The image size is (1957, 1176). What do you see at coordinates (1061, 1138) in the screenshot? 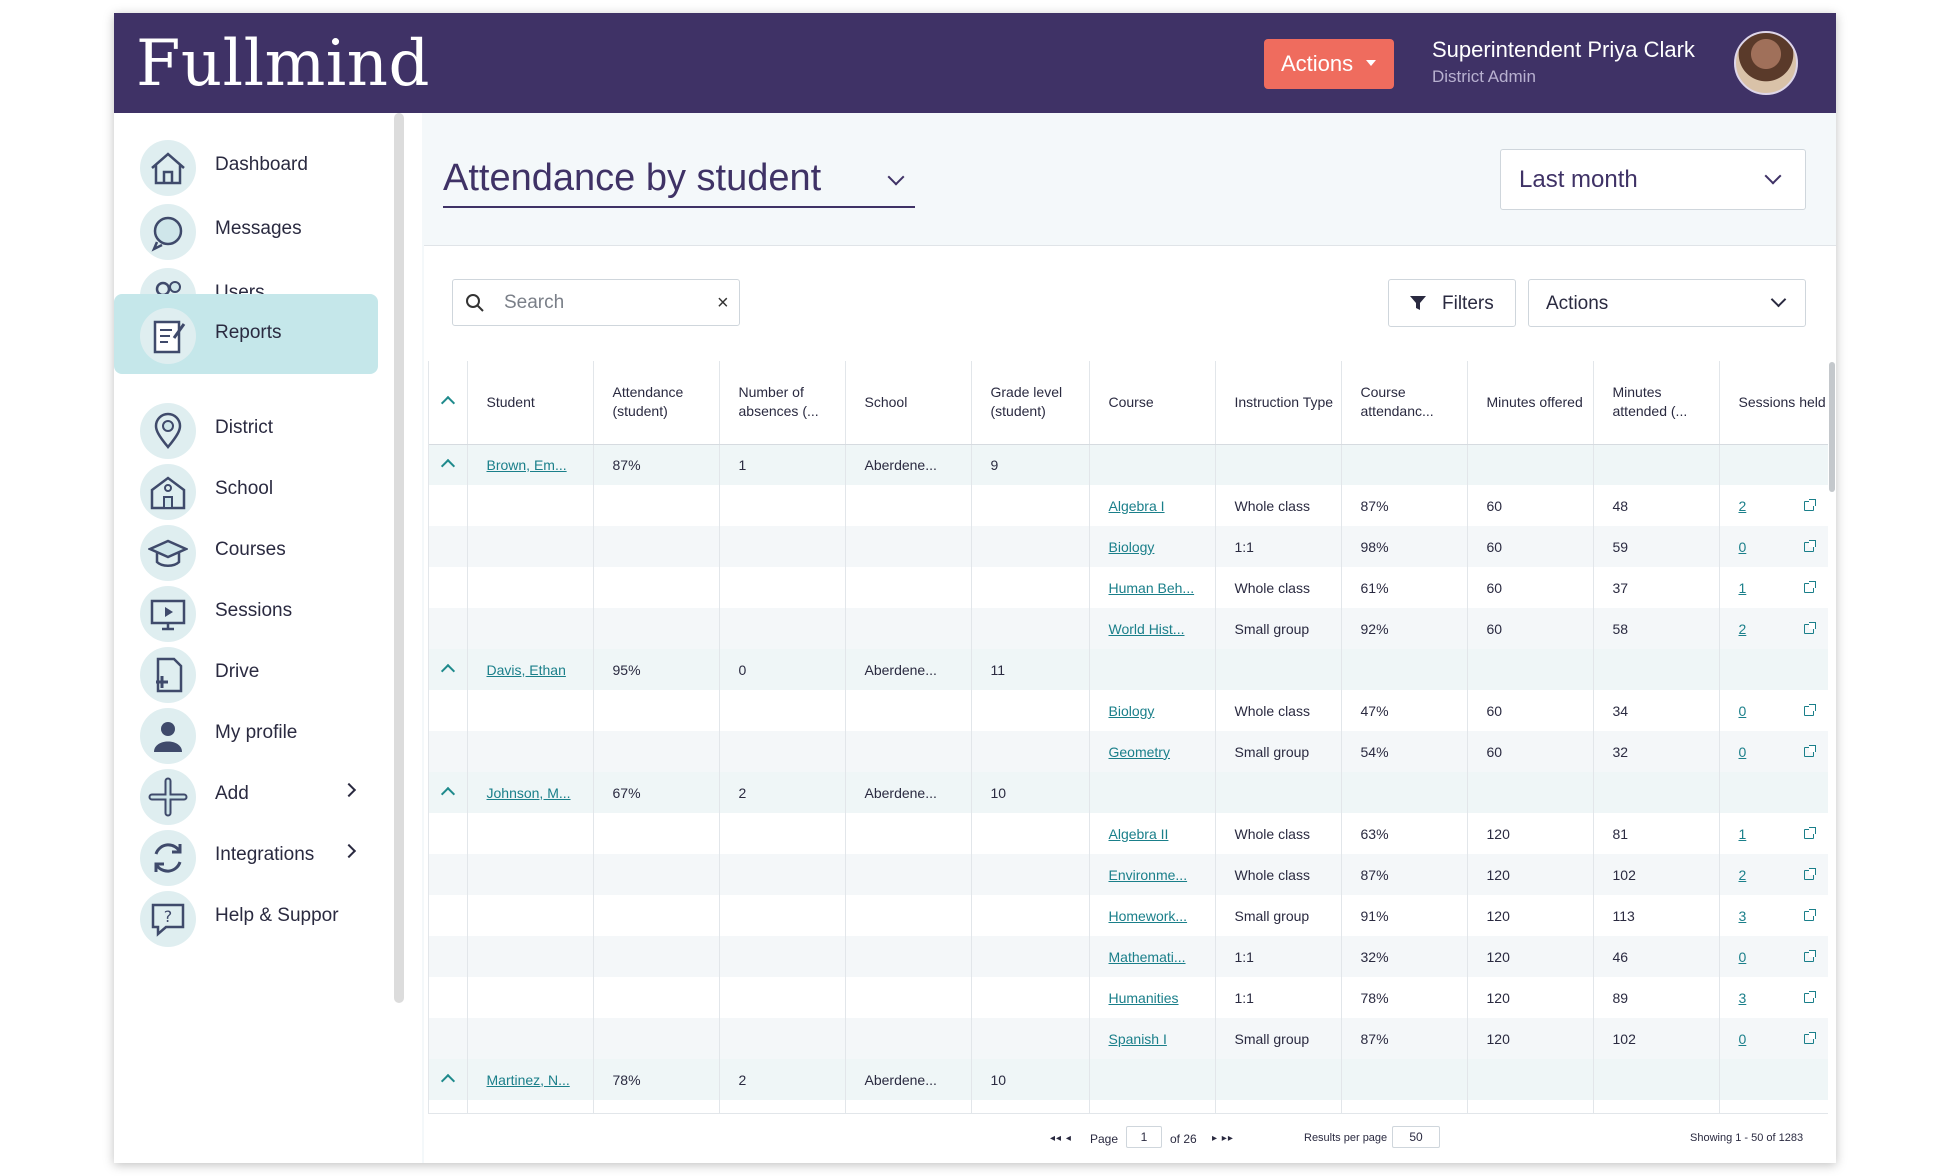
I see `first-prev-page-icon: ◂◂ ◂` at bounding box center [1061, 1138].